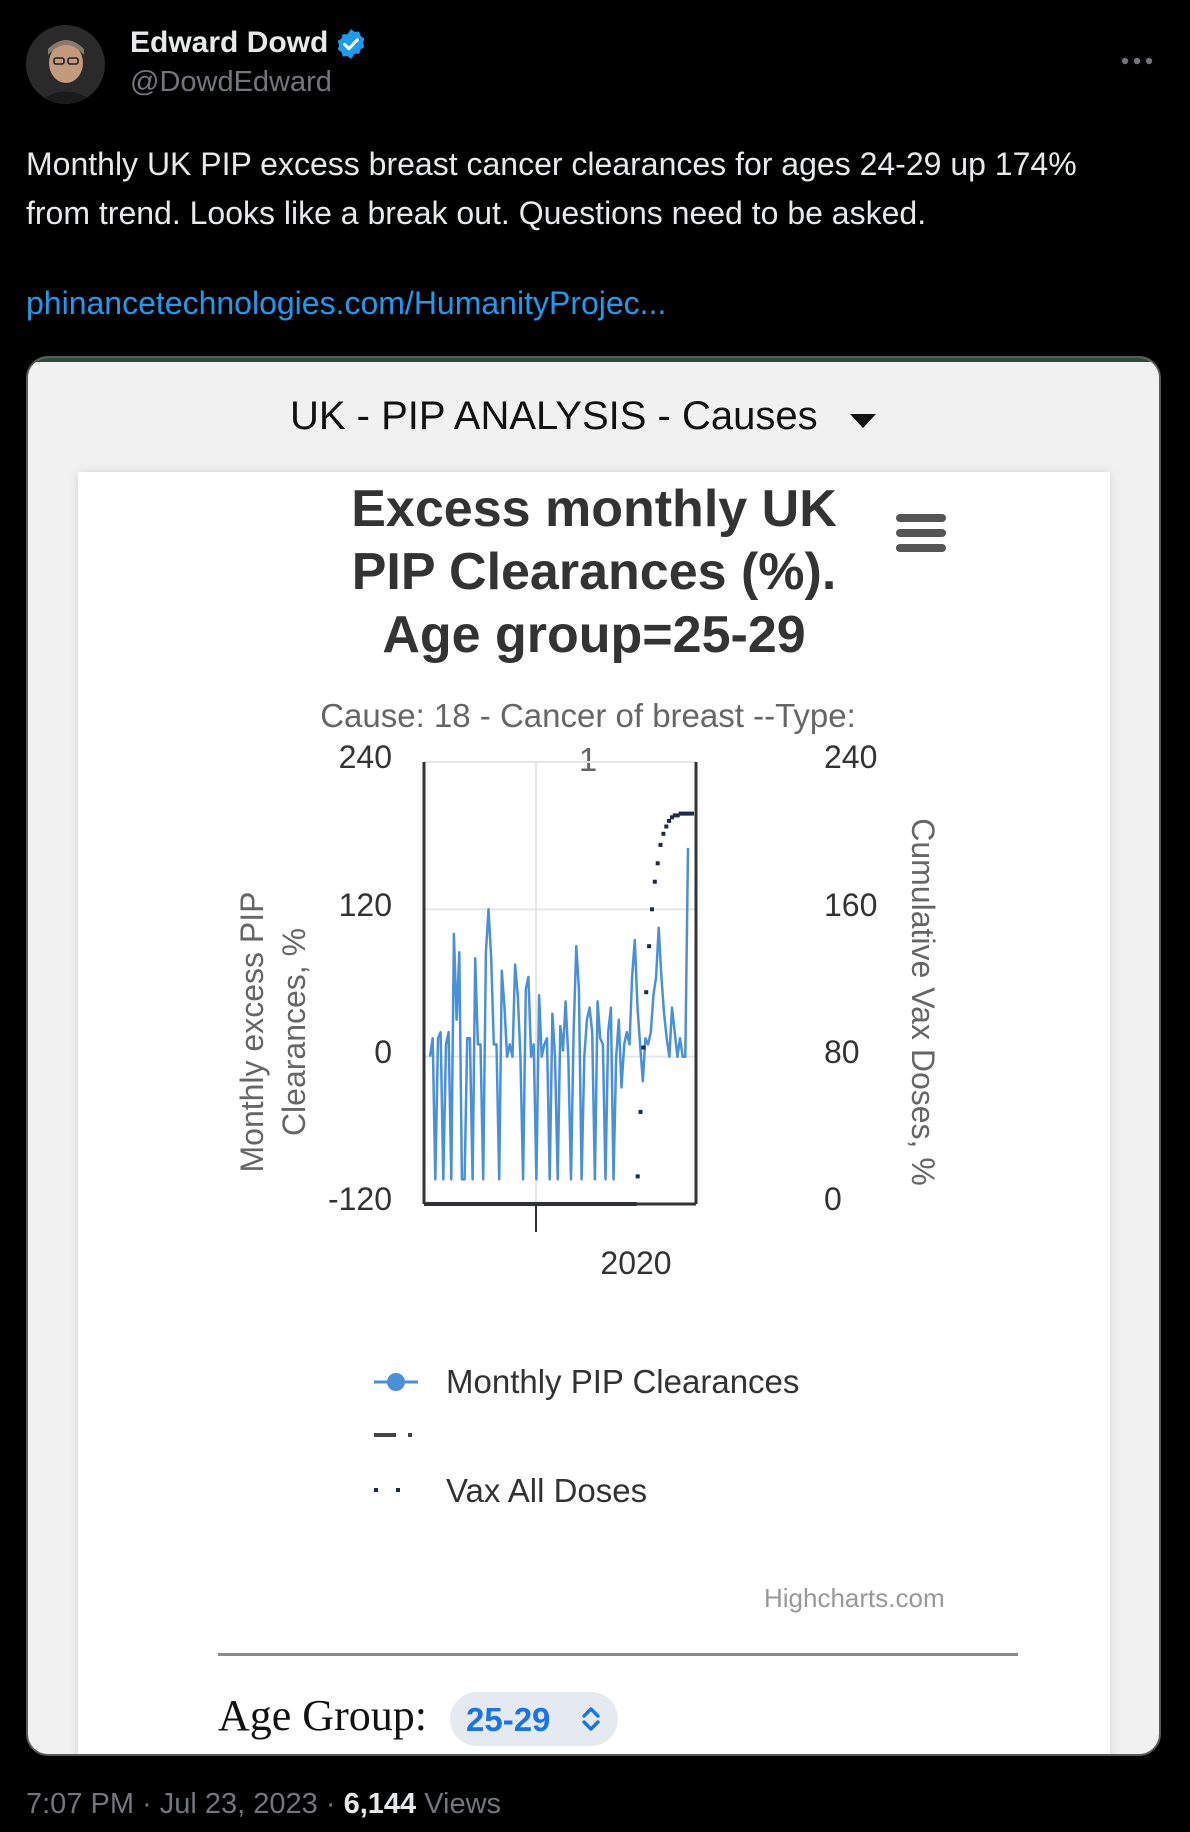 This screenshot has height=1832, width=1190. Describe the element at coordinates (863, 424) in the screenshot. I see `caret-down-icon` at that location.